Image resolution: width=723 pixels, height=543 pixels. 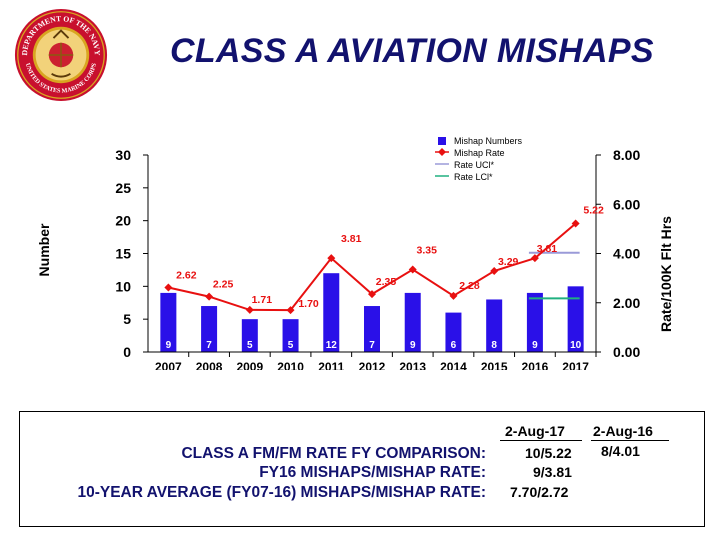 What do you see at coordinates (666, 274) in the screenshot?
I see `y2-axis-label: Rate/100K Flt Hrs` at bounding box center [666, 274].